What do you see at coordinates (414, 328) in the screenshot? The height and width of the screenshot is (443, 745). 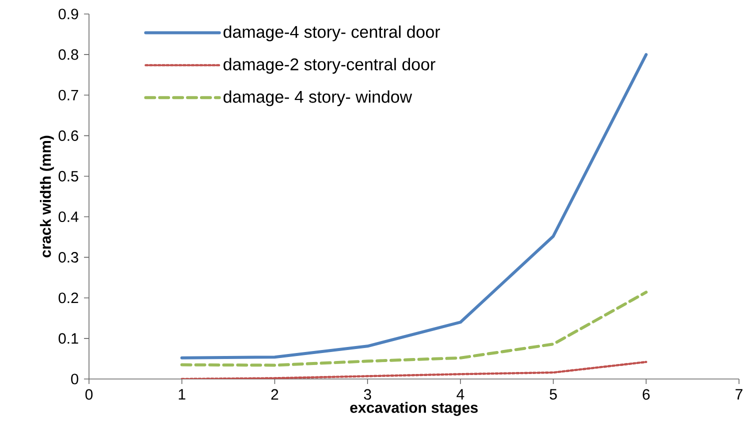 I see `line-series` at bounding box center [414, 328].